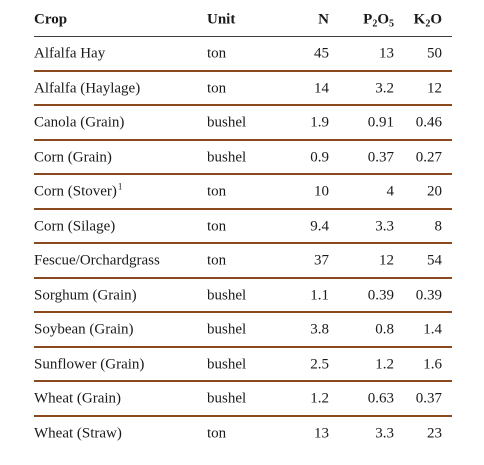  Describe the element at coordinates (384, 364) in the screenshot. I see `p2o5-cell: 1.2` at that location.